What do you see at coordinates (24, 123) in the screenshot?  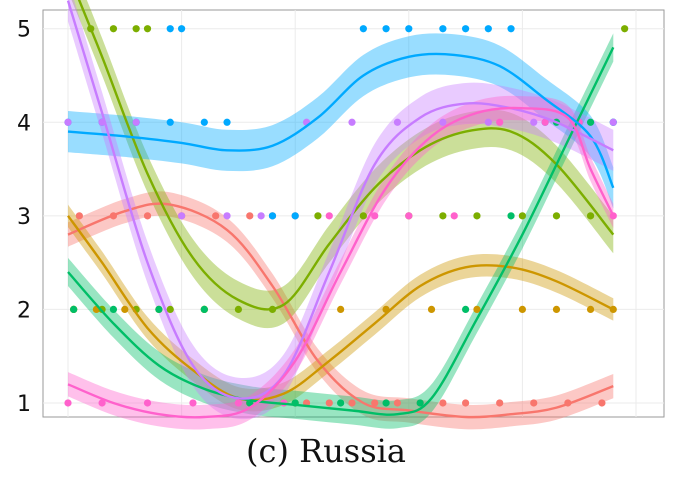 I see `y-tick-label: 4` at bounding box center [24, 123].